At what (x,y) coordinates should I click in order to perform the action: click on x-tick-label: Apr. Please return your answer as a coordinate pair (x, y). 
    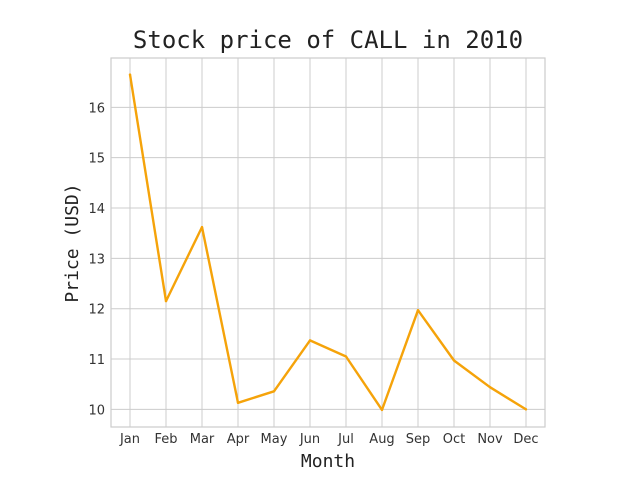
    Looking at the image, I should click on (238, 439).